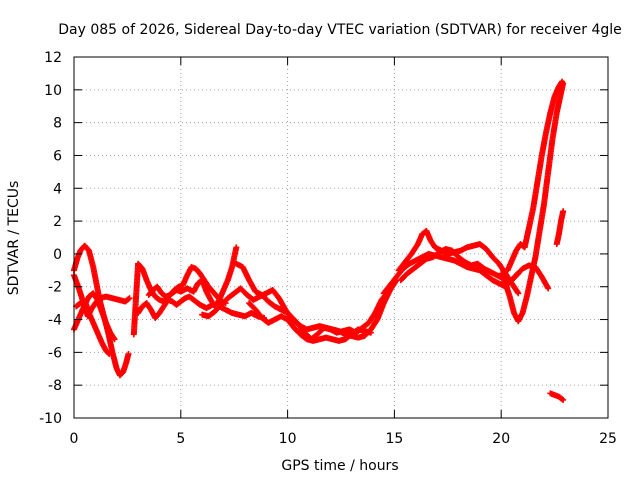  I want to click on y-tick-label: -4, so click(55, 321).